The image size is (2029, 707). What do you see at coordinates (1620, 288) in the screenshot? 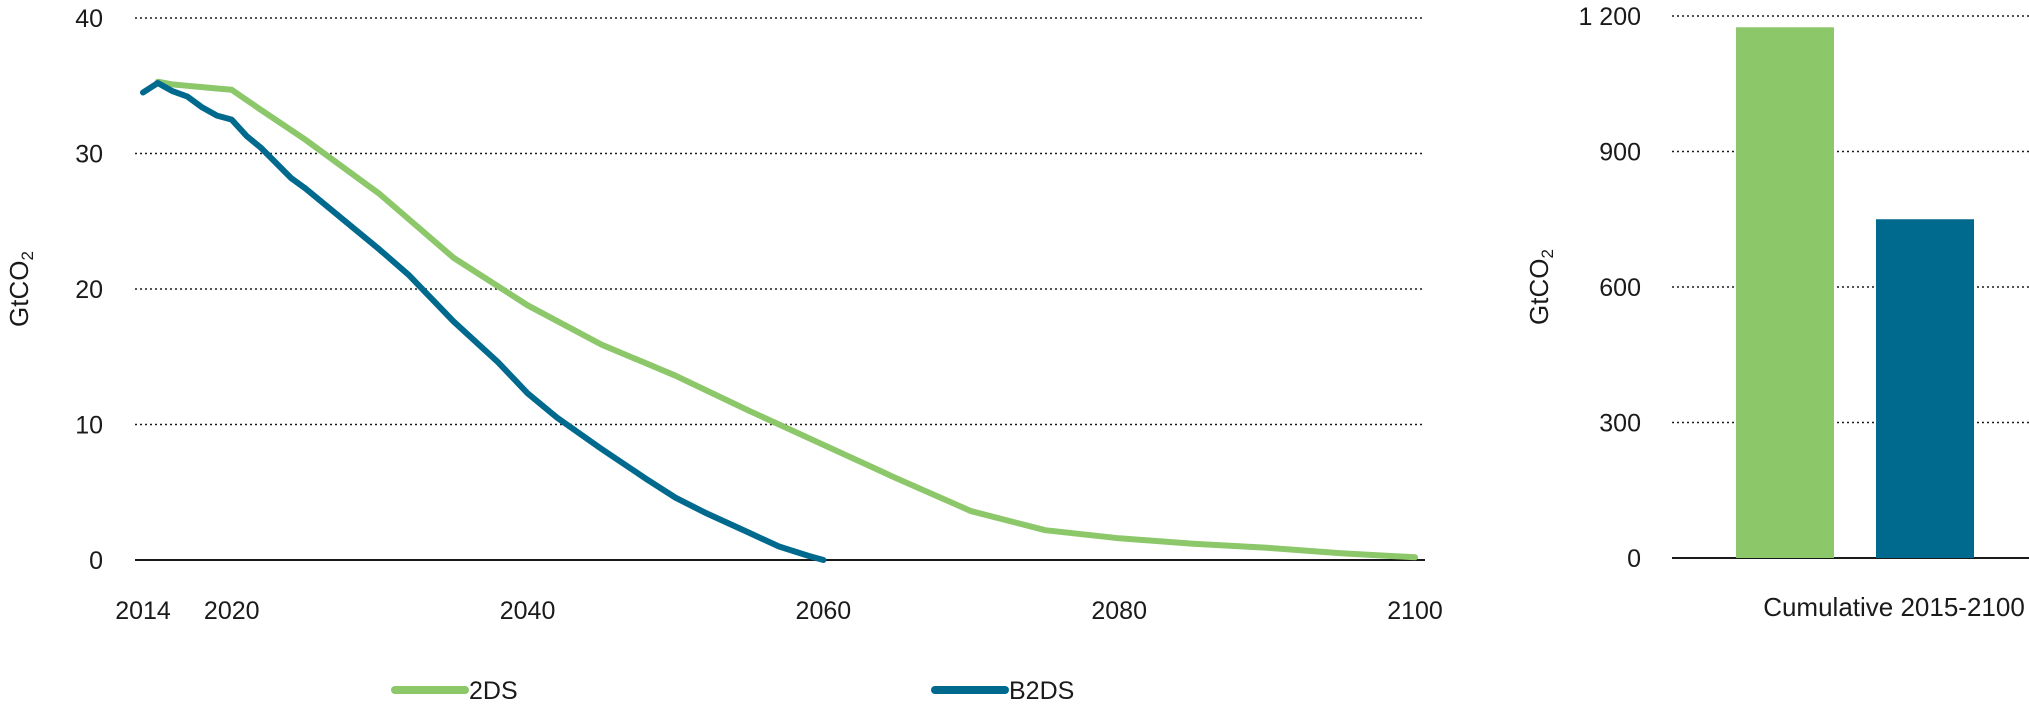
I see `y-tick-label: 600` at bounding box center [1620, 288].